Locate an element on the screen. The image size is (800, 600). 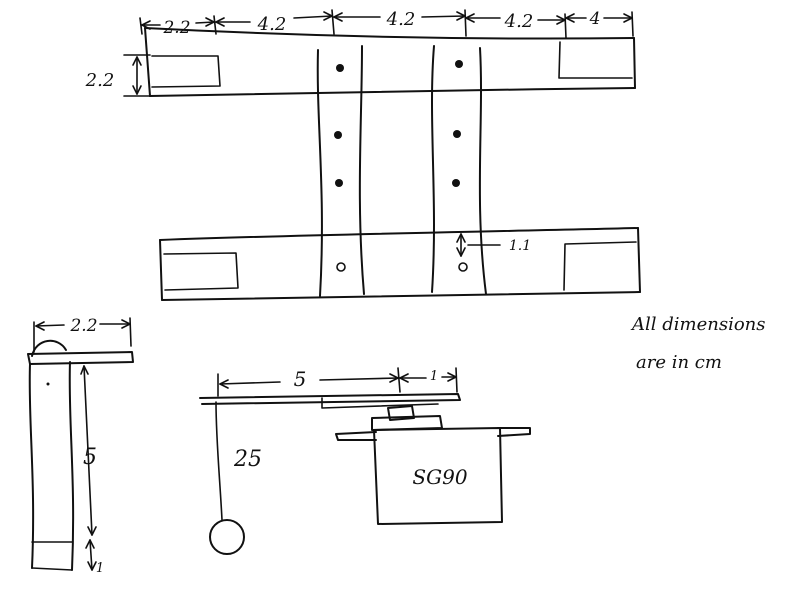
servo-shaft is located at coordinates (401, 413).